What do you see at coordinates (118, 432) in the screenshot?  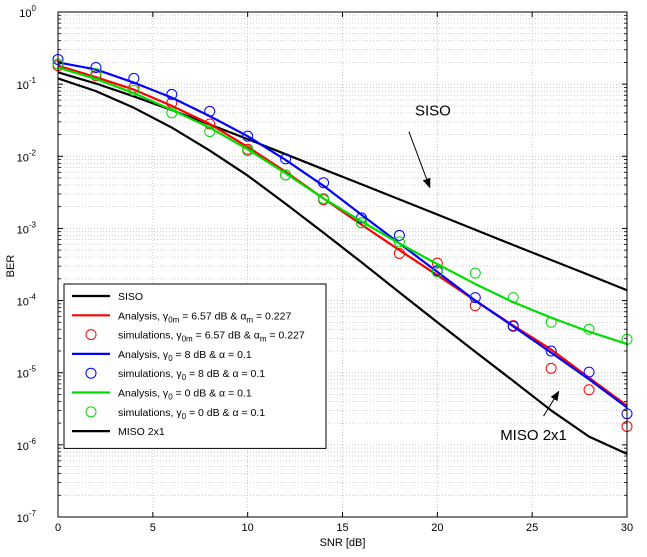 I see `legend-entry: MISO 2x1` at bounding box center [118, 432].